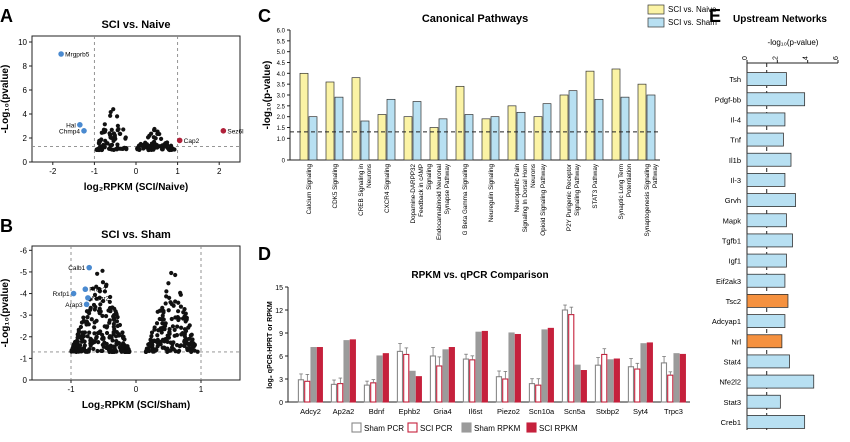  Describe the element at coordinates (775, 58) in the screenshot. I see `x-tick-label: 2` at that location.